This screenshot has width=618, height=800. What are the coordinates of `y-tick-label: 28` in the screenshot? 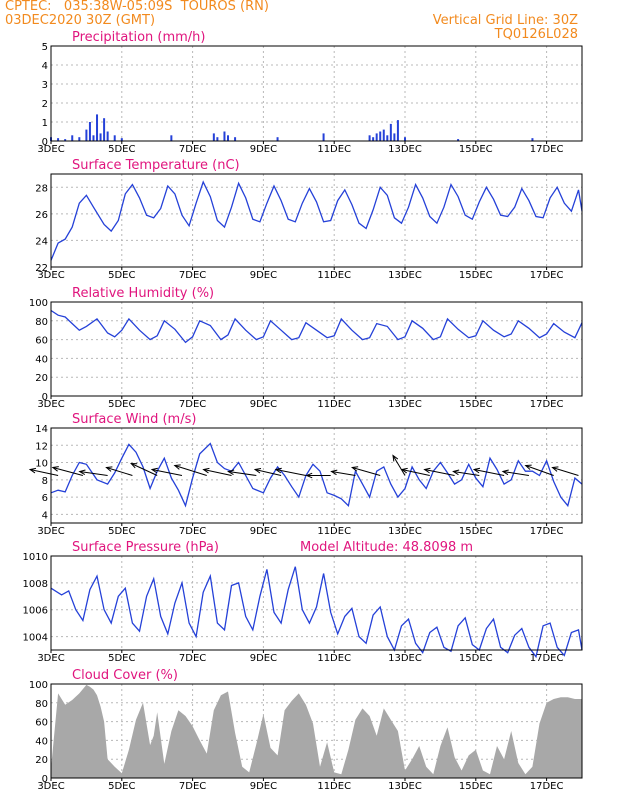 It's located at (41, 188).